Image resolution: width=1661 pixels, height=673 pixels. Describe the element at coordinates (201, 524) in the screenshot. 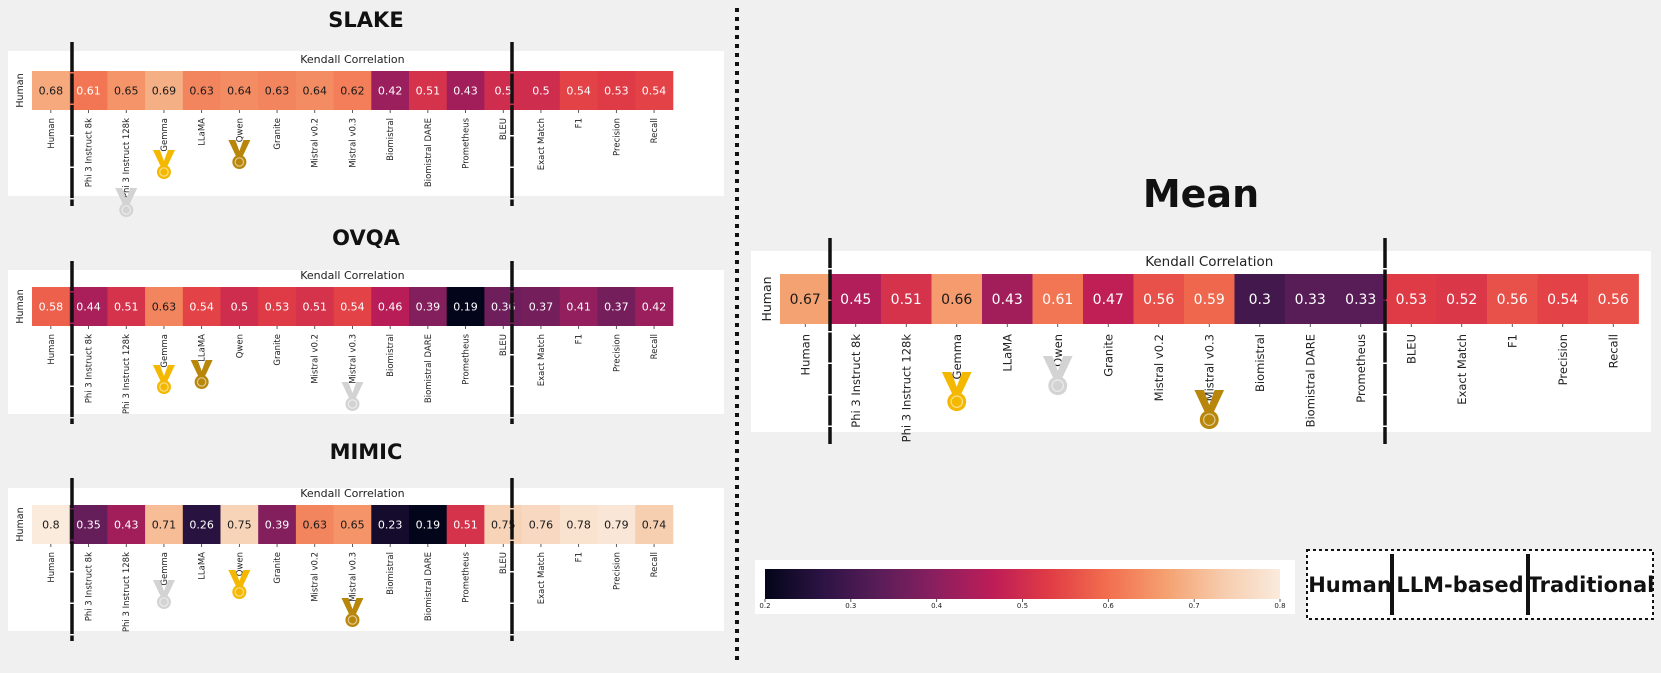

I see `data-label: 0.26` at that location.